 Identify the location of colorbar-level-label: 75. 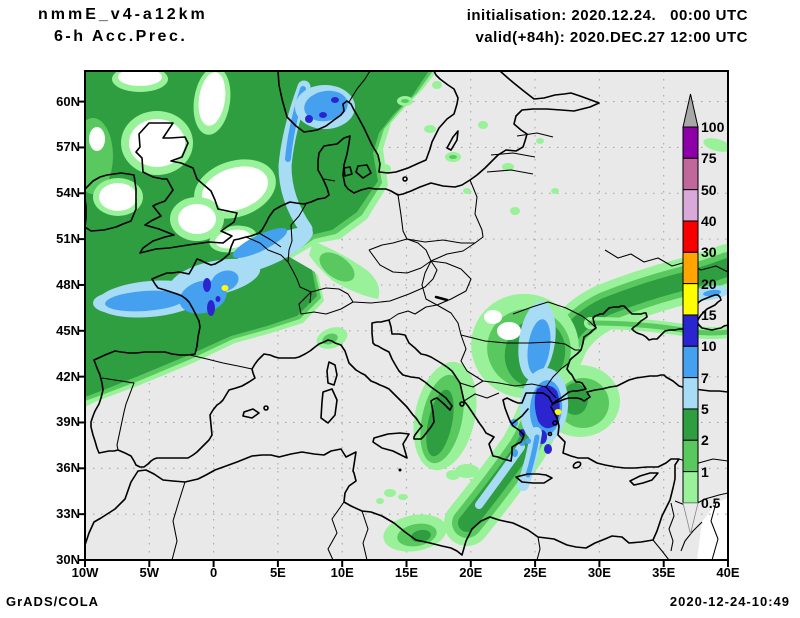
(709, 158).